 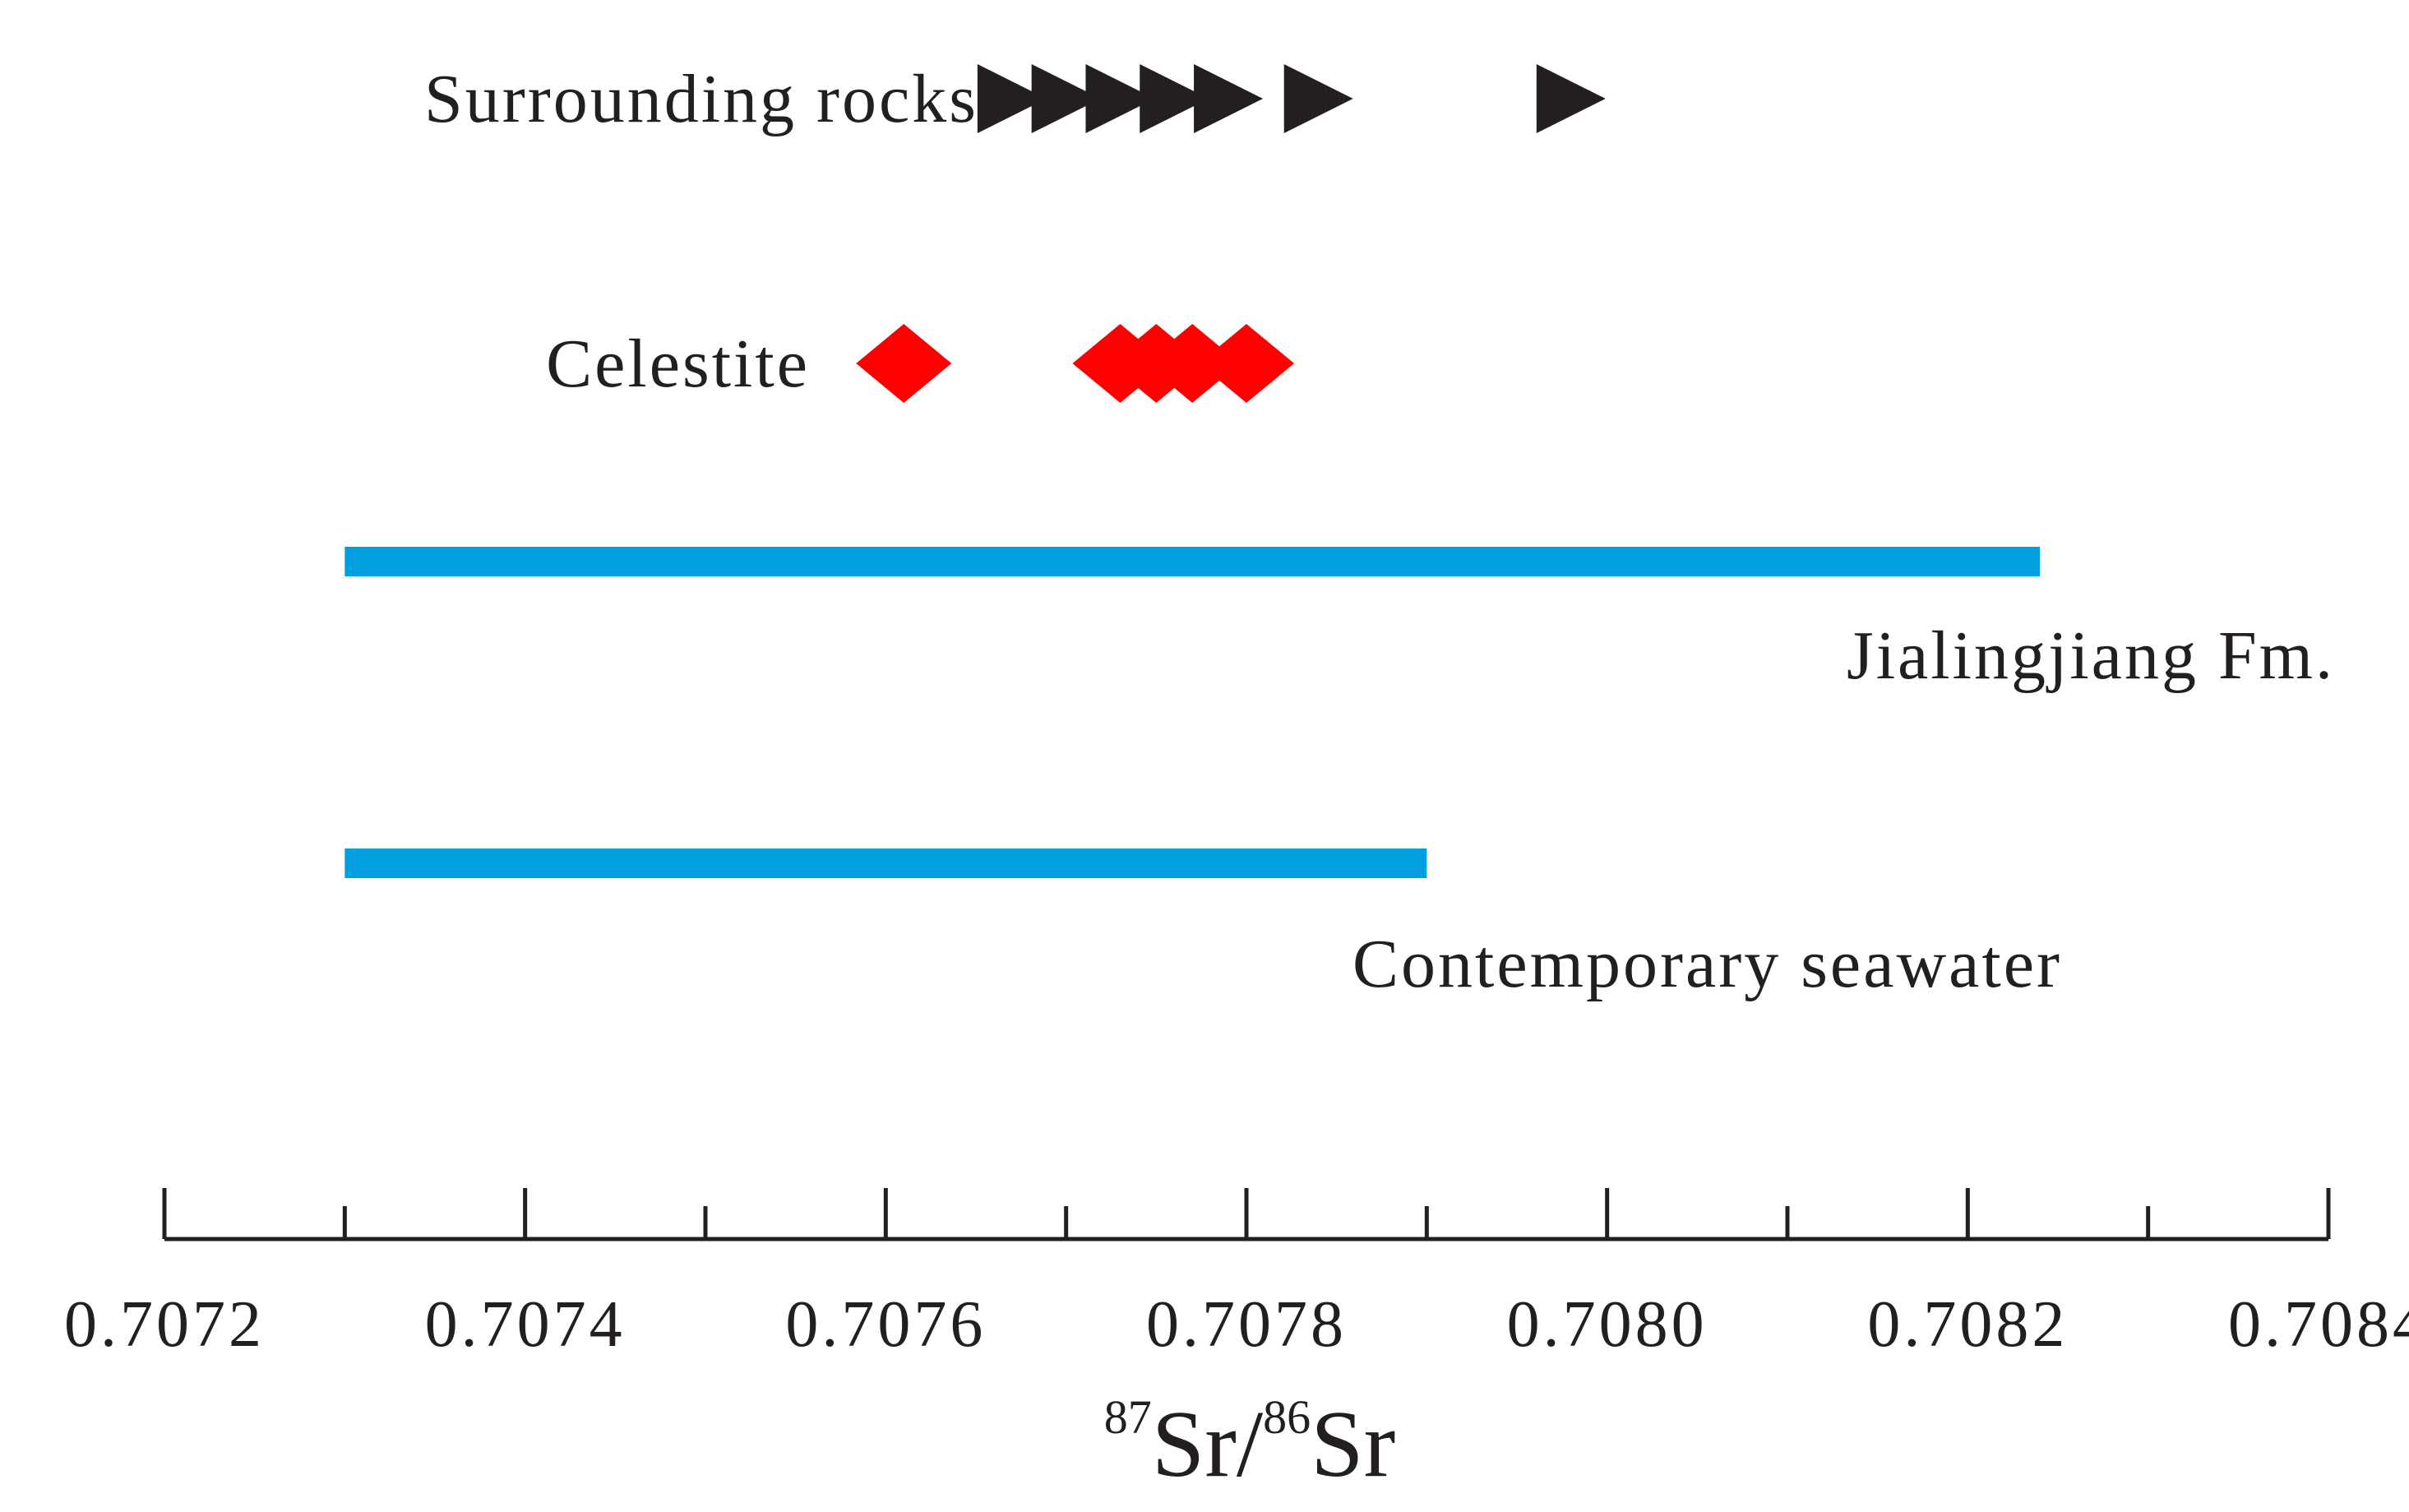 What do you see at coordinates (1208, 1444) in the screenshot?
I see `x-axis-title-main1: Sr/` at bounding box center [1208, 1444].